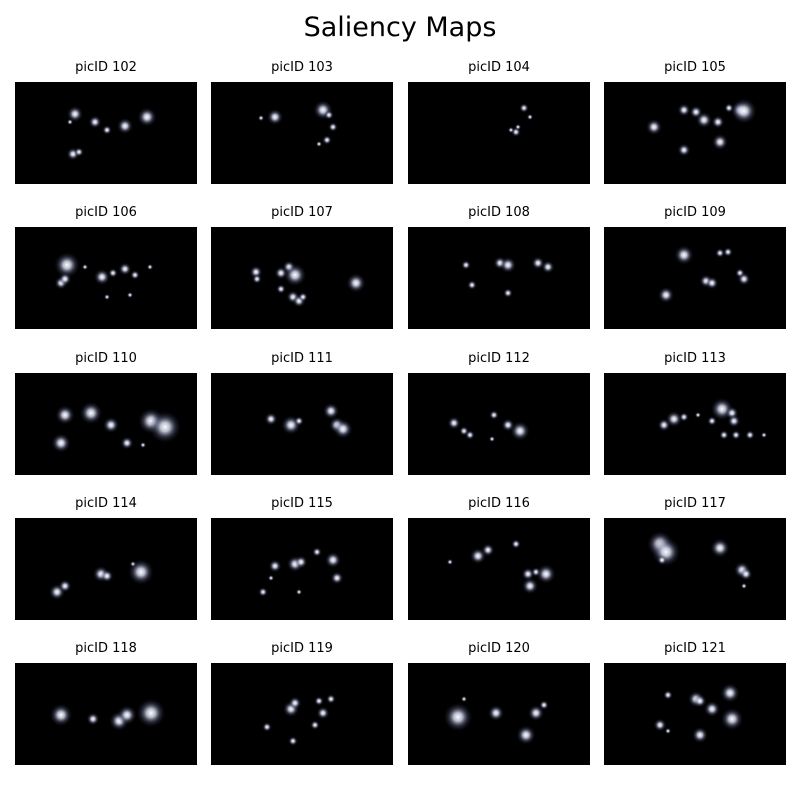 This screenshot has height=800, width=800. I want to click on saliency-panel: picID 121, so click(695, 703).